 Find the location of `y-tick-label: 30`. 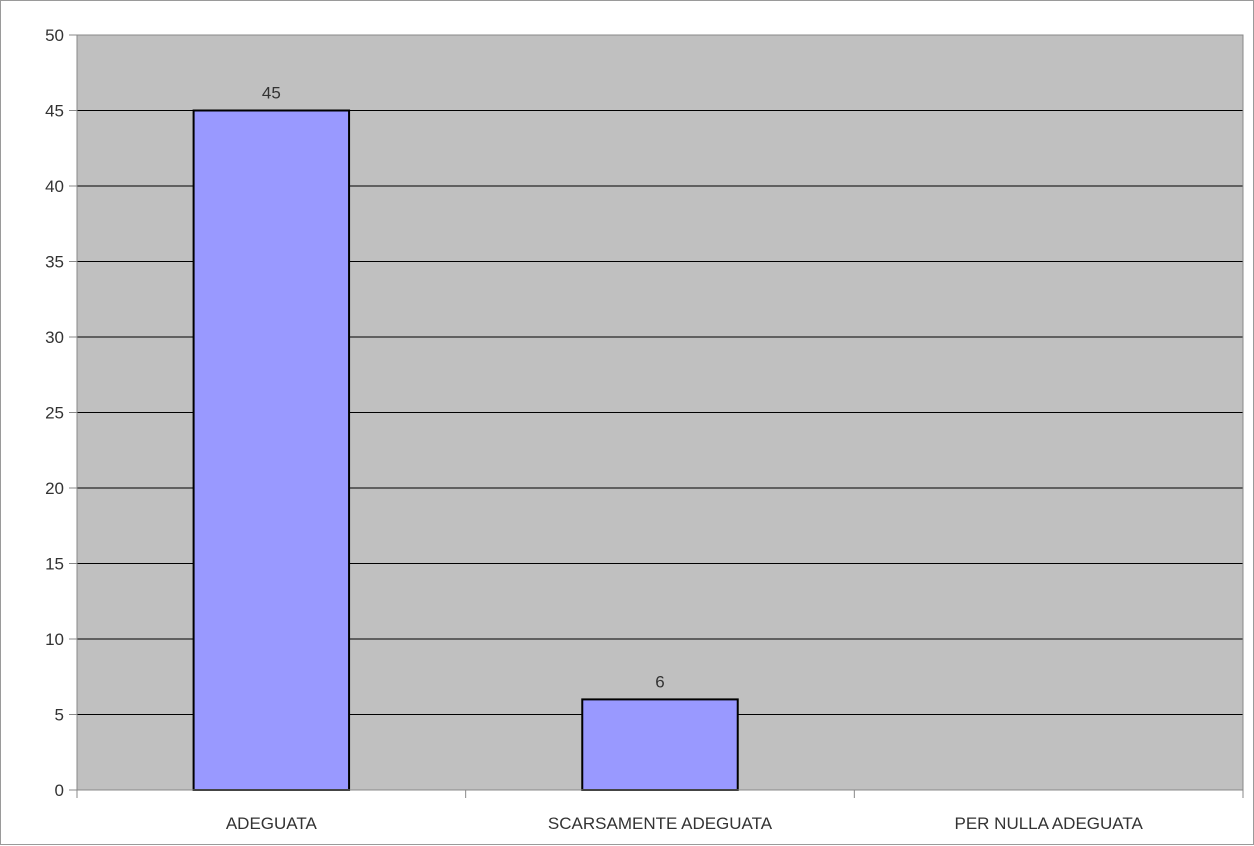

y-tick-label: 30 is located at coordinates (54, 337).